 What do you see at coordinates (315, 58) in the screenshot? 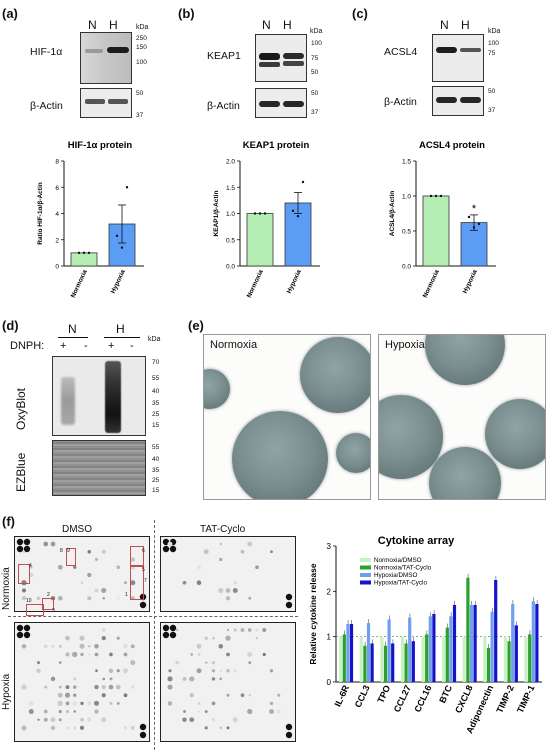
I see `marker-75: 75` at bounding box center [315, 58].